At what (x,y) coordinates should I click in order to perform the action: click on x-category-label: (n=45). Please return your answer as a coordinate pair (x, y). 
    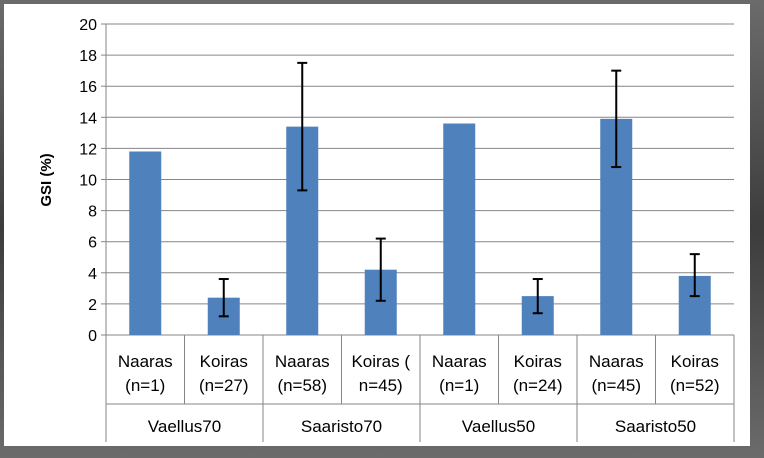
    Looking at the image, I should click on (616, 385).